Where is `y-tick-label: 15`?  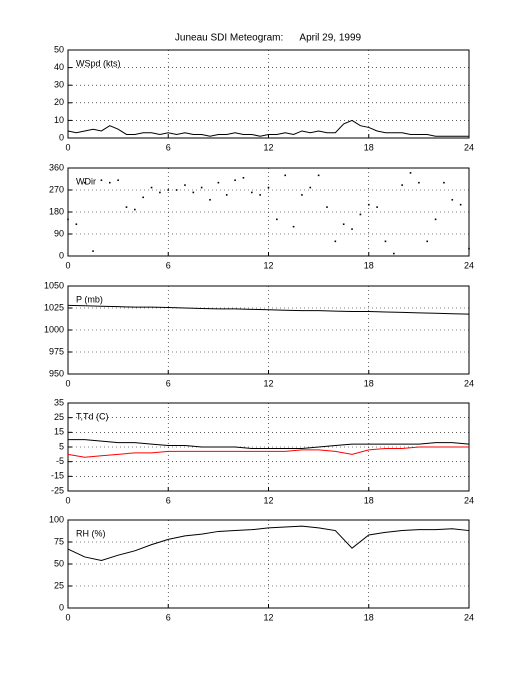 y-tick-label: 15 is located at coordinates (59, 432).